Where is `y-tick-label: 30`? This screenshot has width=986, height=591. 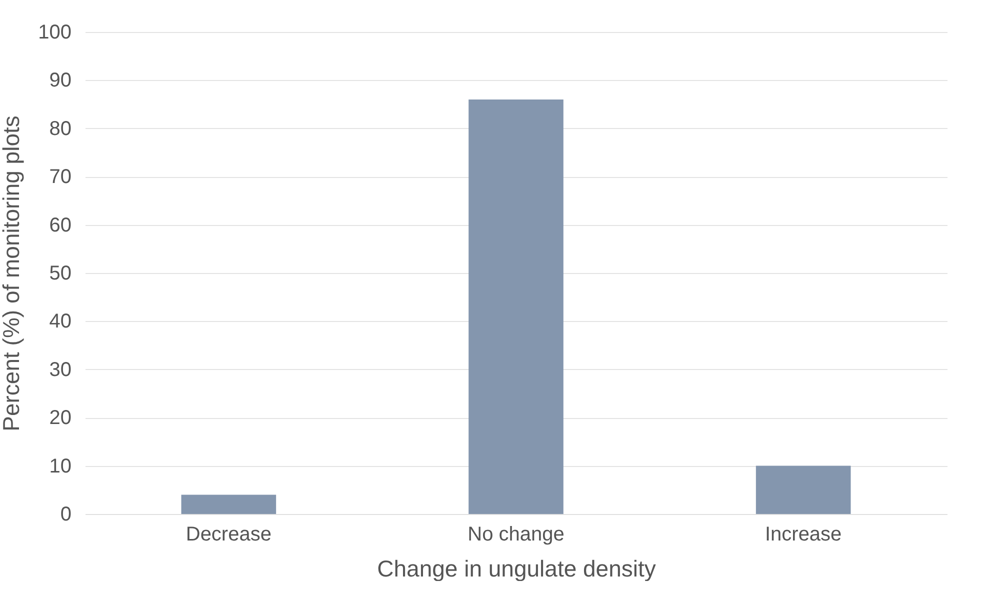
y-tick-label: 30 is located at coordinates (60, 369).